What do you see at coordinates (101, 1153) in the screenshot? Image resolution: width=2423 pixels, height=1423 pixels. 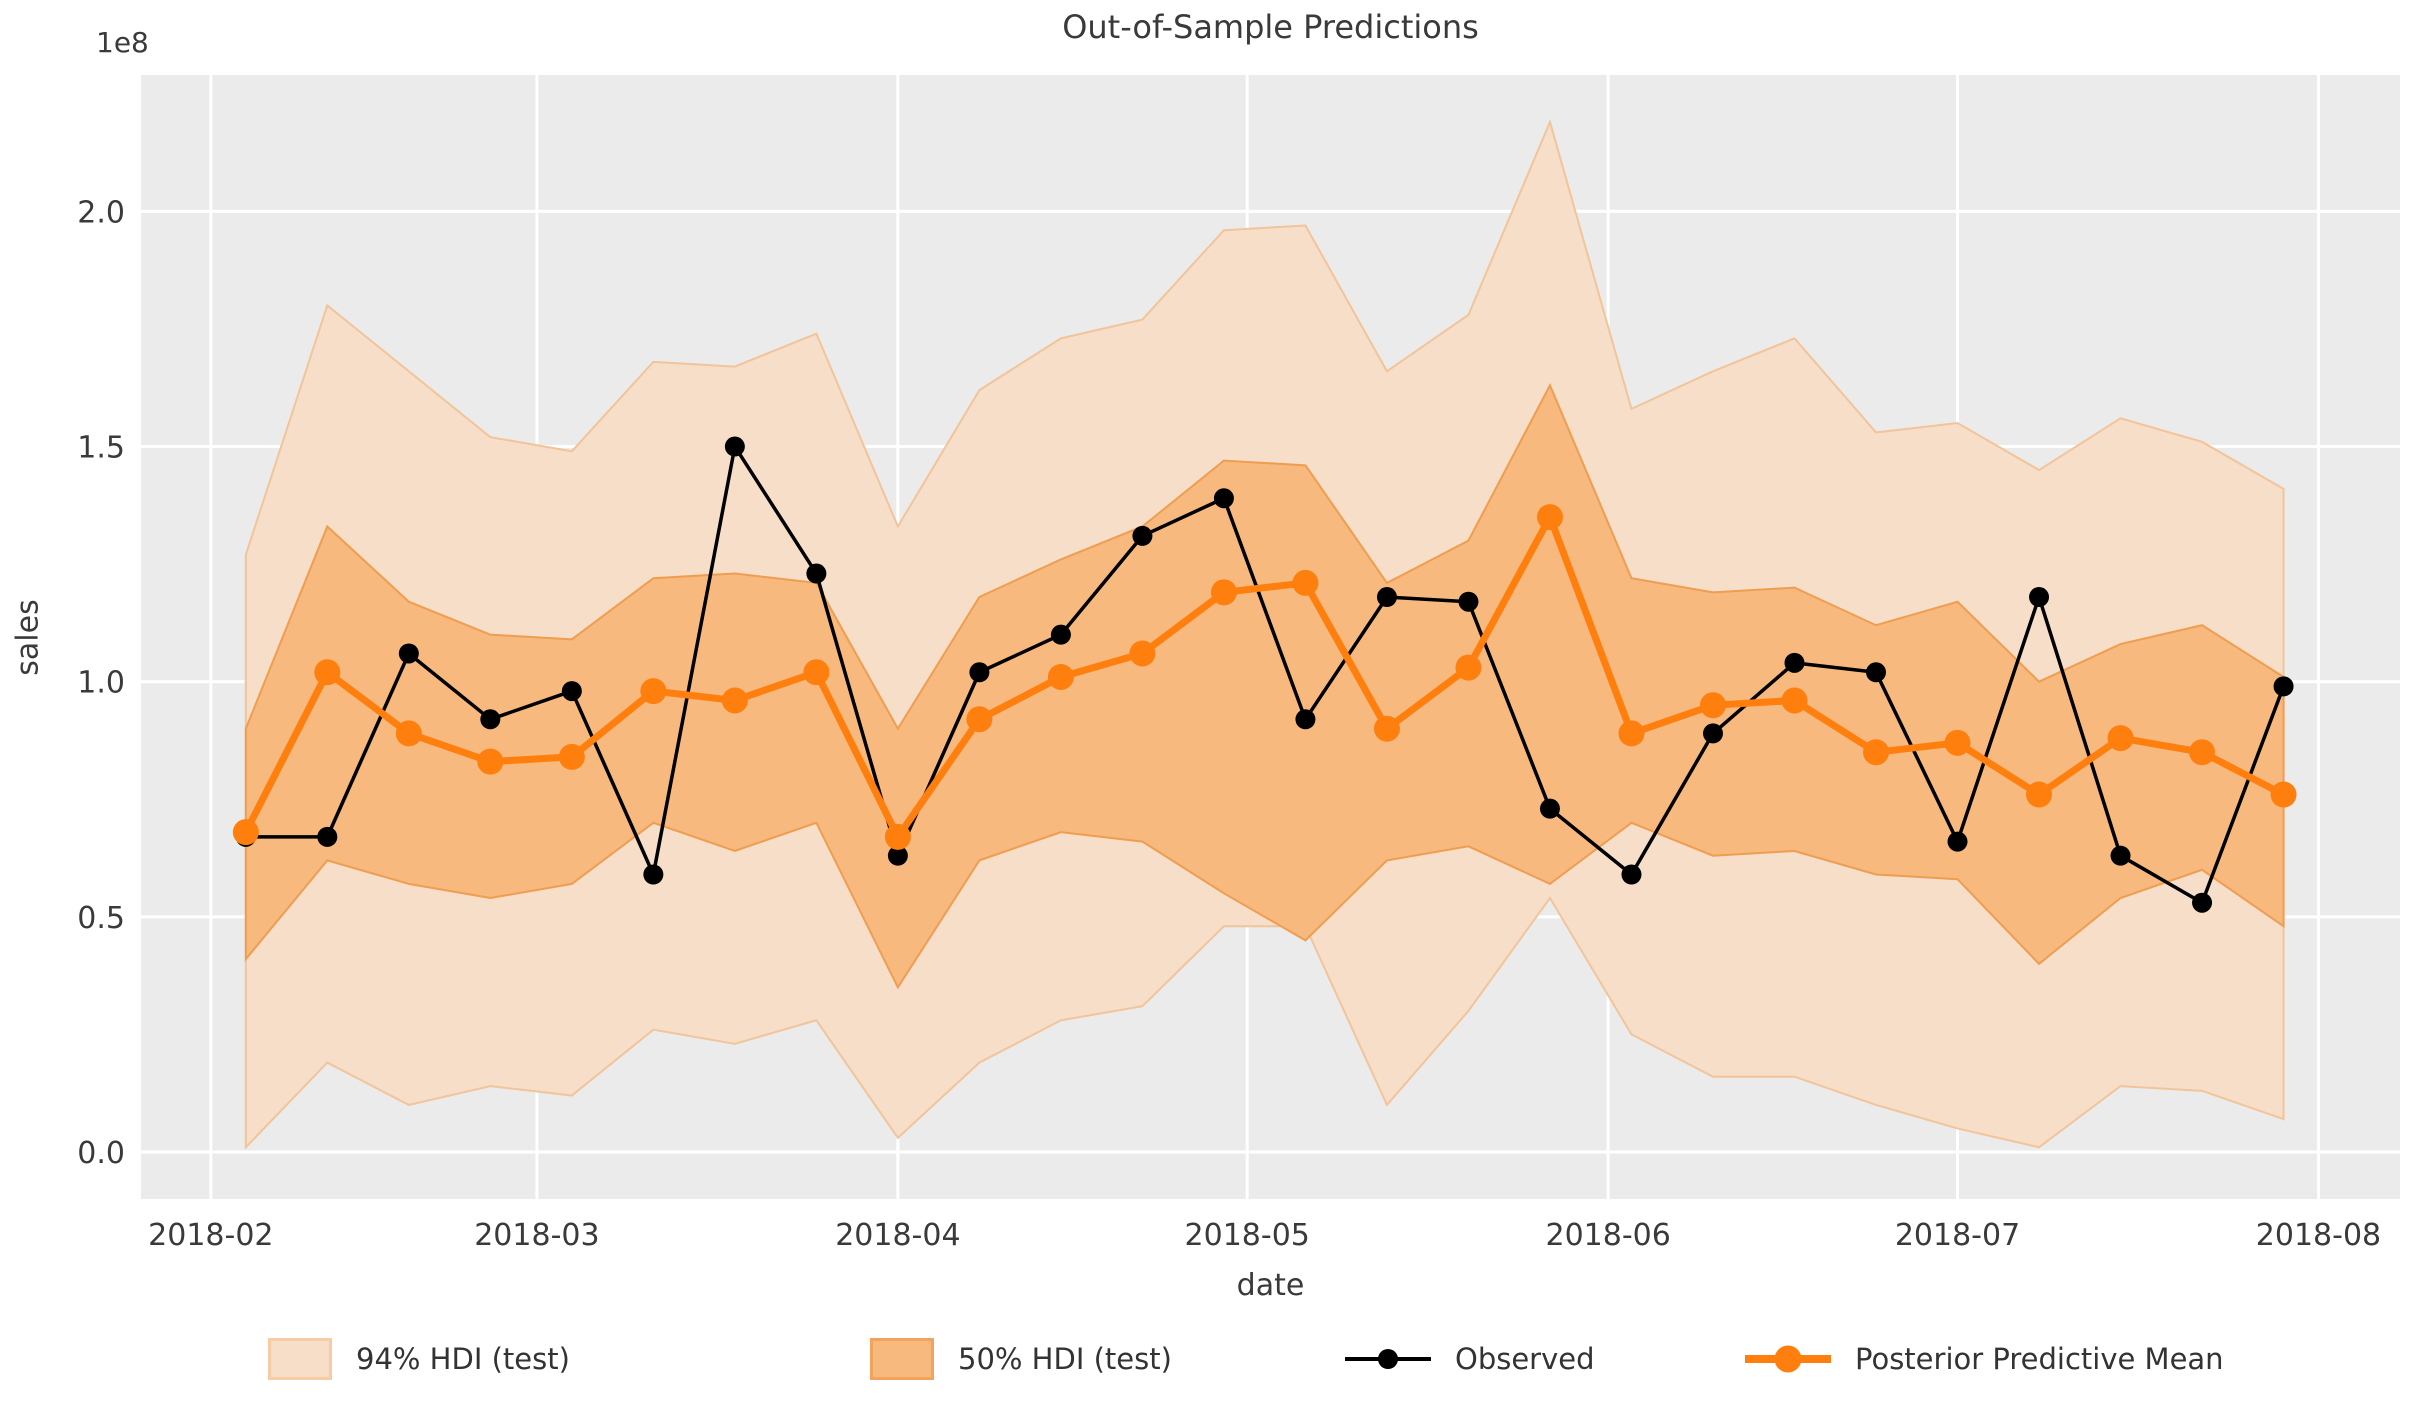 I see `y-tick-label: 0.0` at bounding box center [101, 1153].